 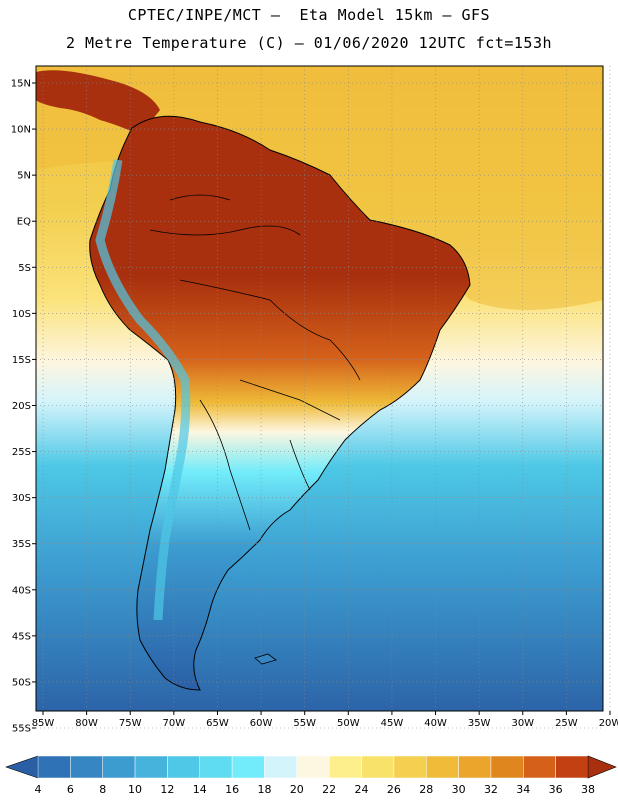 What do you see at coordinates (315, 789) in the screenshot?
I see `colorbar-labels: 4 6 8 10 12 14 16 18 20 22 24 26 28 30 32 34 36 38` at bounding box center [315, 789].